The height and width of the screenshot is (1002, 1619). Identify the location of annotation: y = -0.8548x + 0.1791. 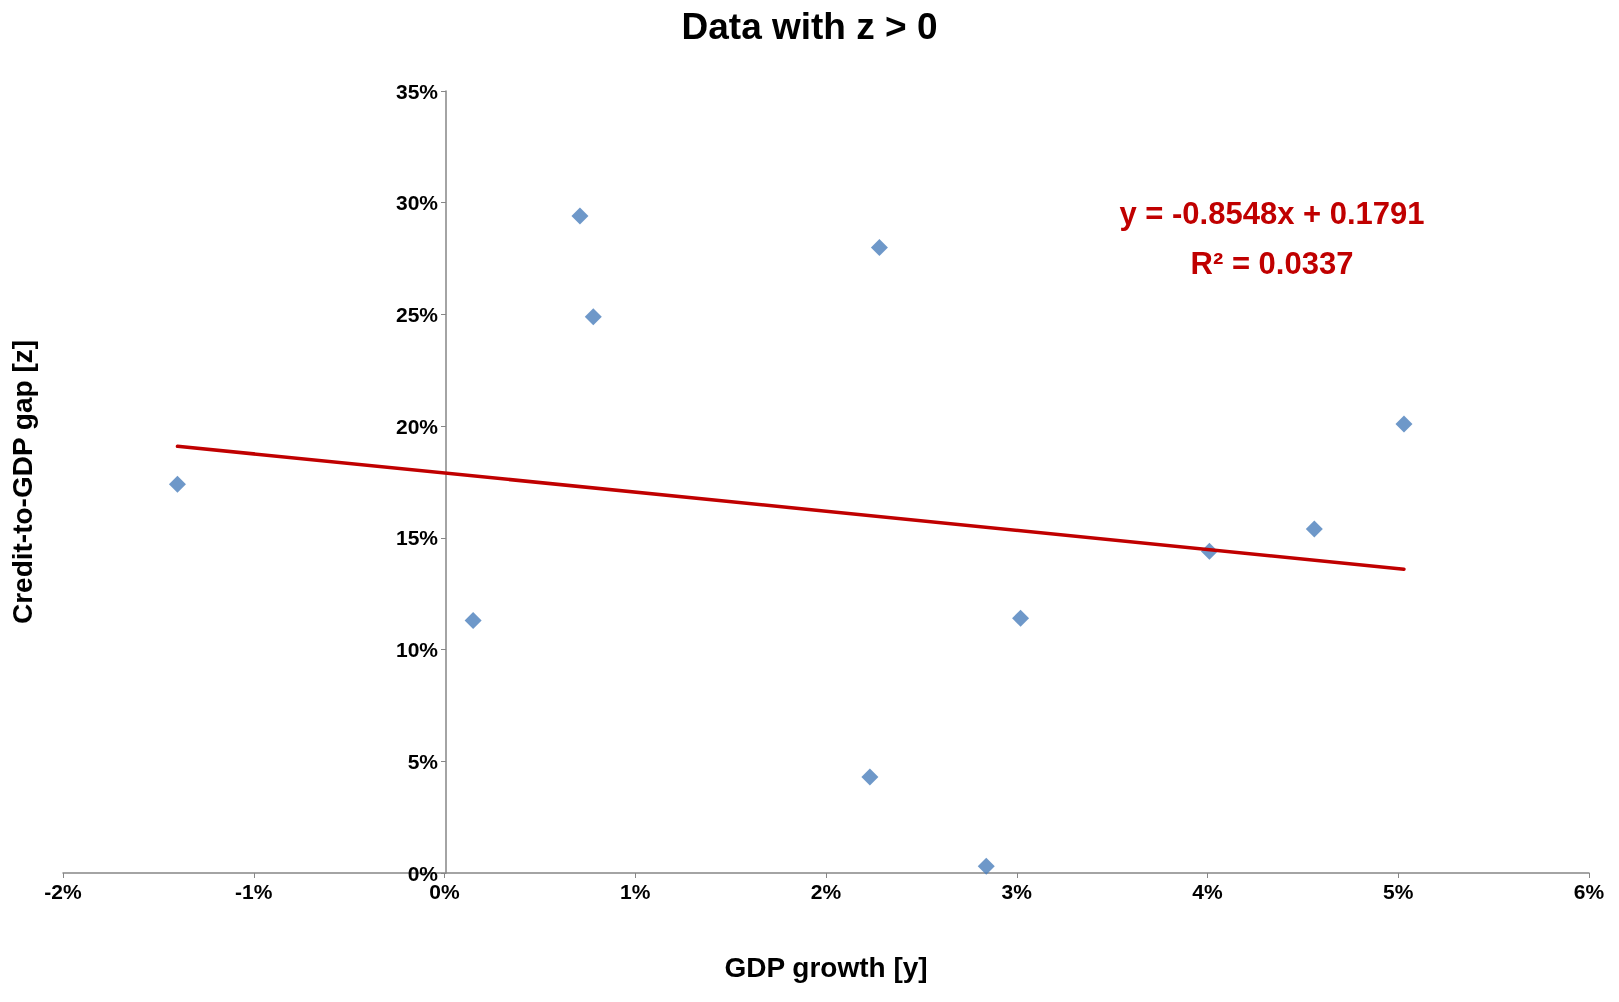
(1272, 213).